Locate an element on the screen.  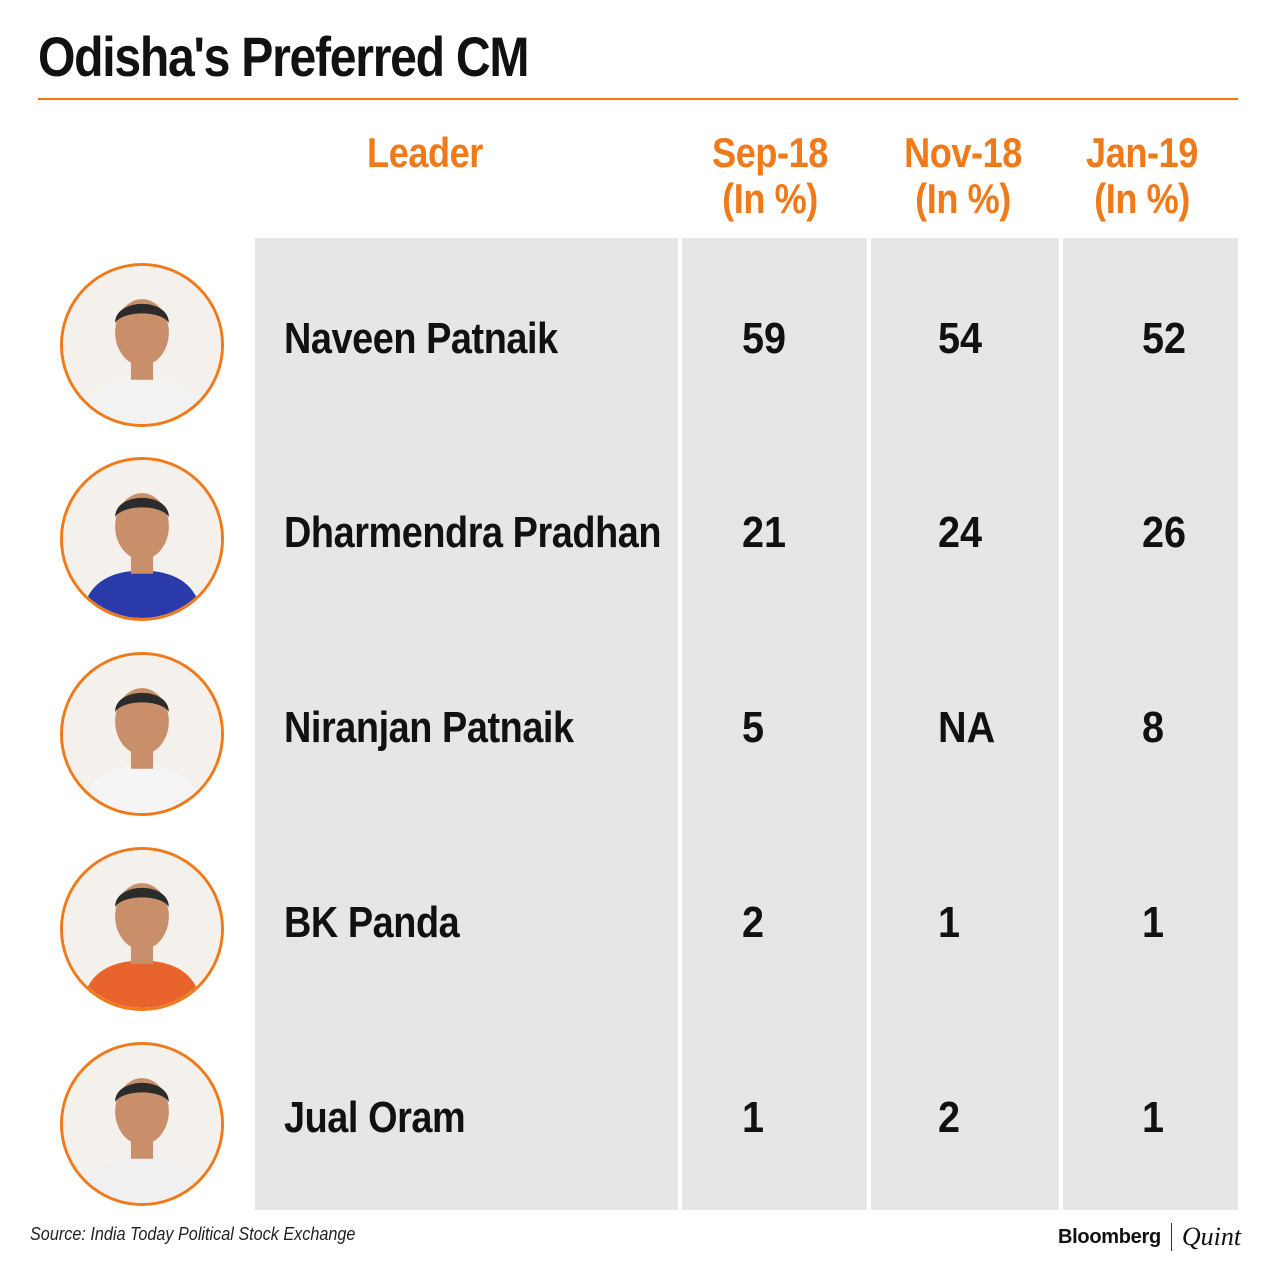
nov-18-value: 24 is located at coordinates (960, 532).